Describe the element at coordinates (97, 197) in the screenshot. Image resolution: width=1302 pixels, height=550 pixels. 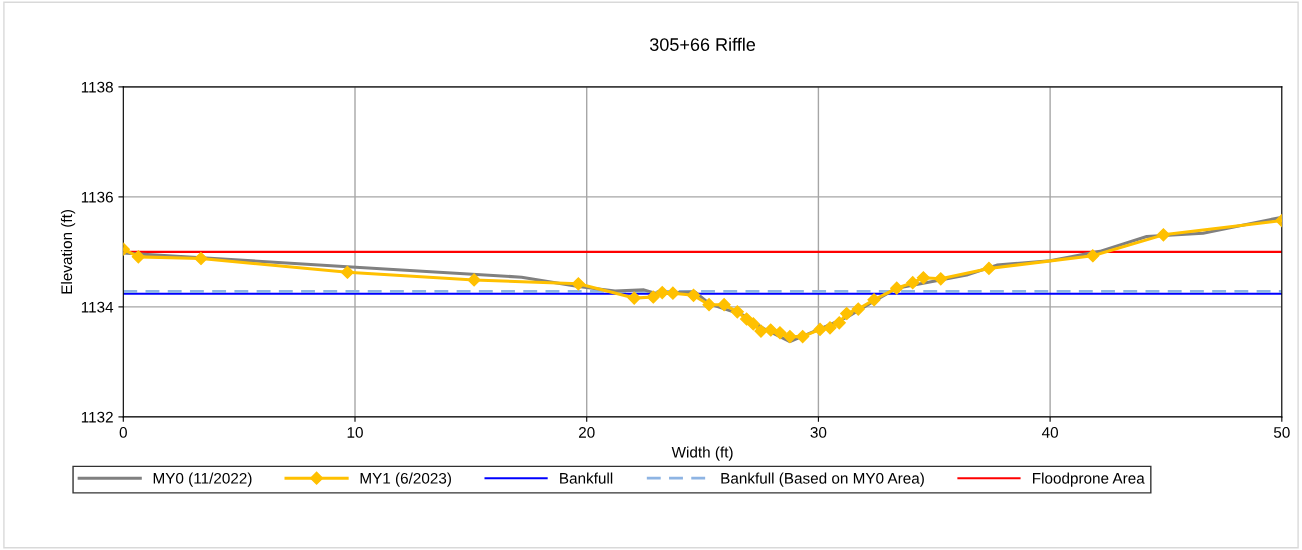
I see `y-tick-label: 1136` at that location.